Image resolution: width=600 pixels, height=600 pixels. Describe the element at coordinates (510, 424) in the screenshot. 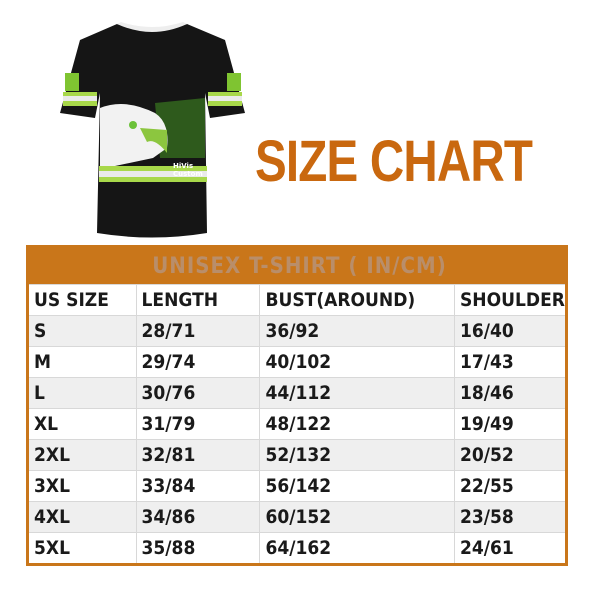

I see `cell: 19/49` at that location.